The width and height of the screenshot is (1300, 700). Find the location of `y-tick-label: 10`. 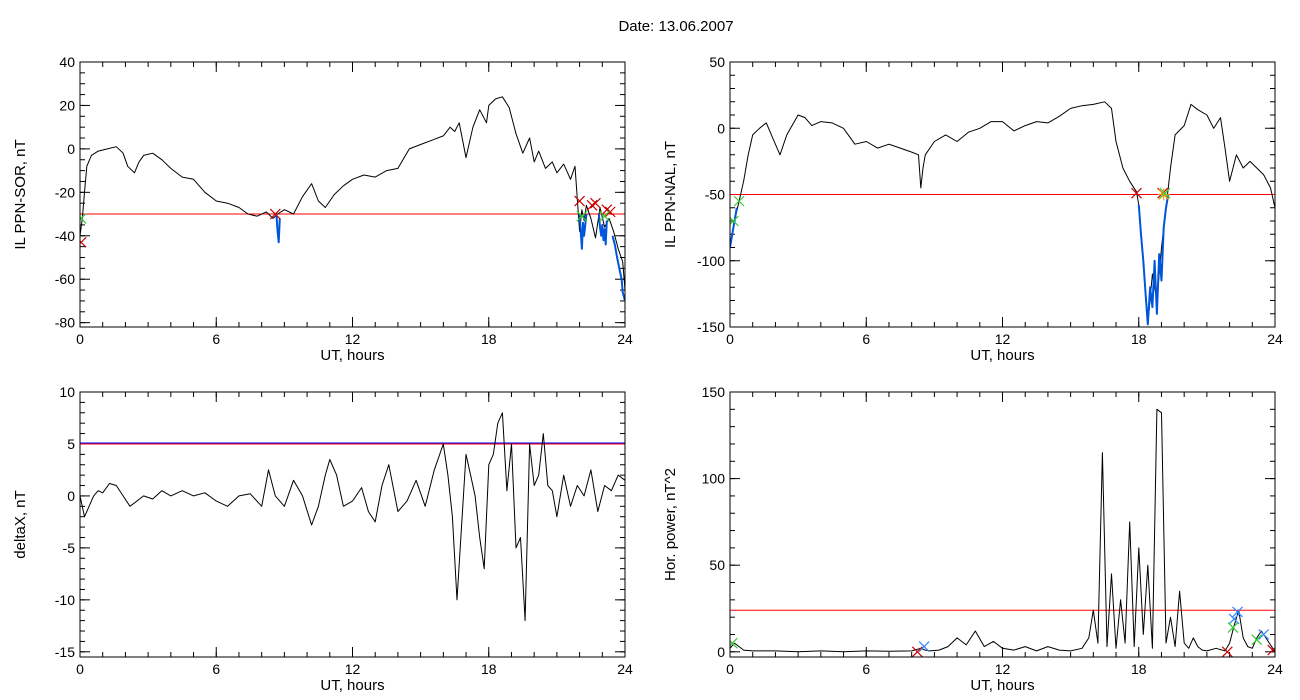

y-tick-label: 10 is located at coordinates (67, 392).